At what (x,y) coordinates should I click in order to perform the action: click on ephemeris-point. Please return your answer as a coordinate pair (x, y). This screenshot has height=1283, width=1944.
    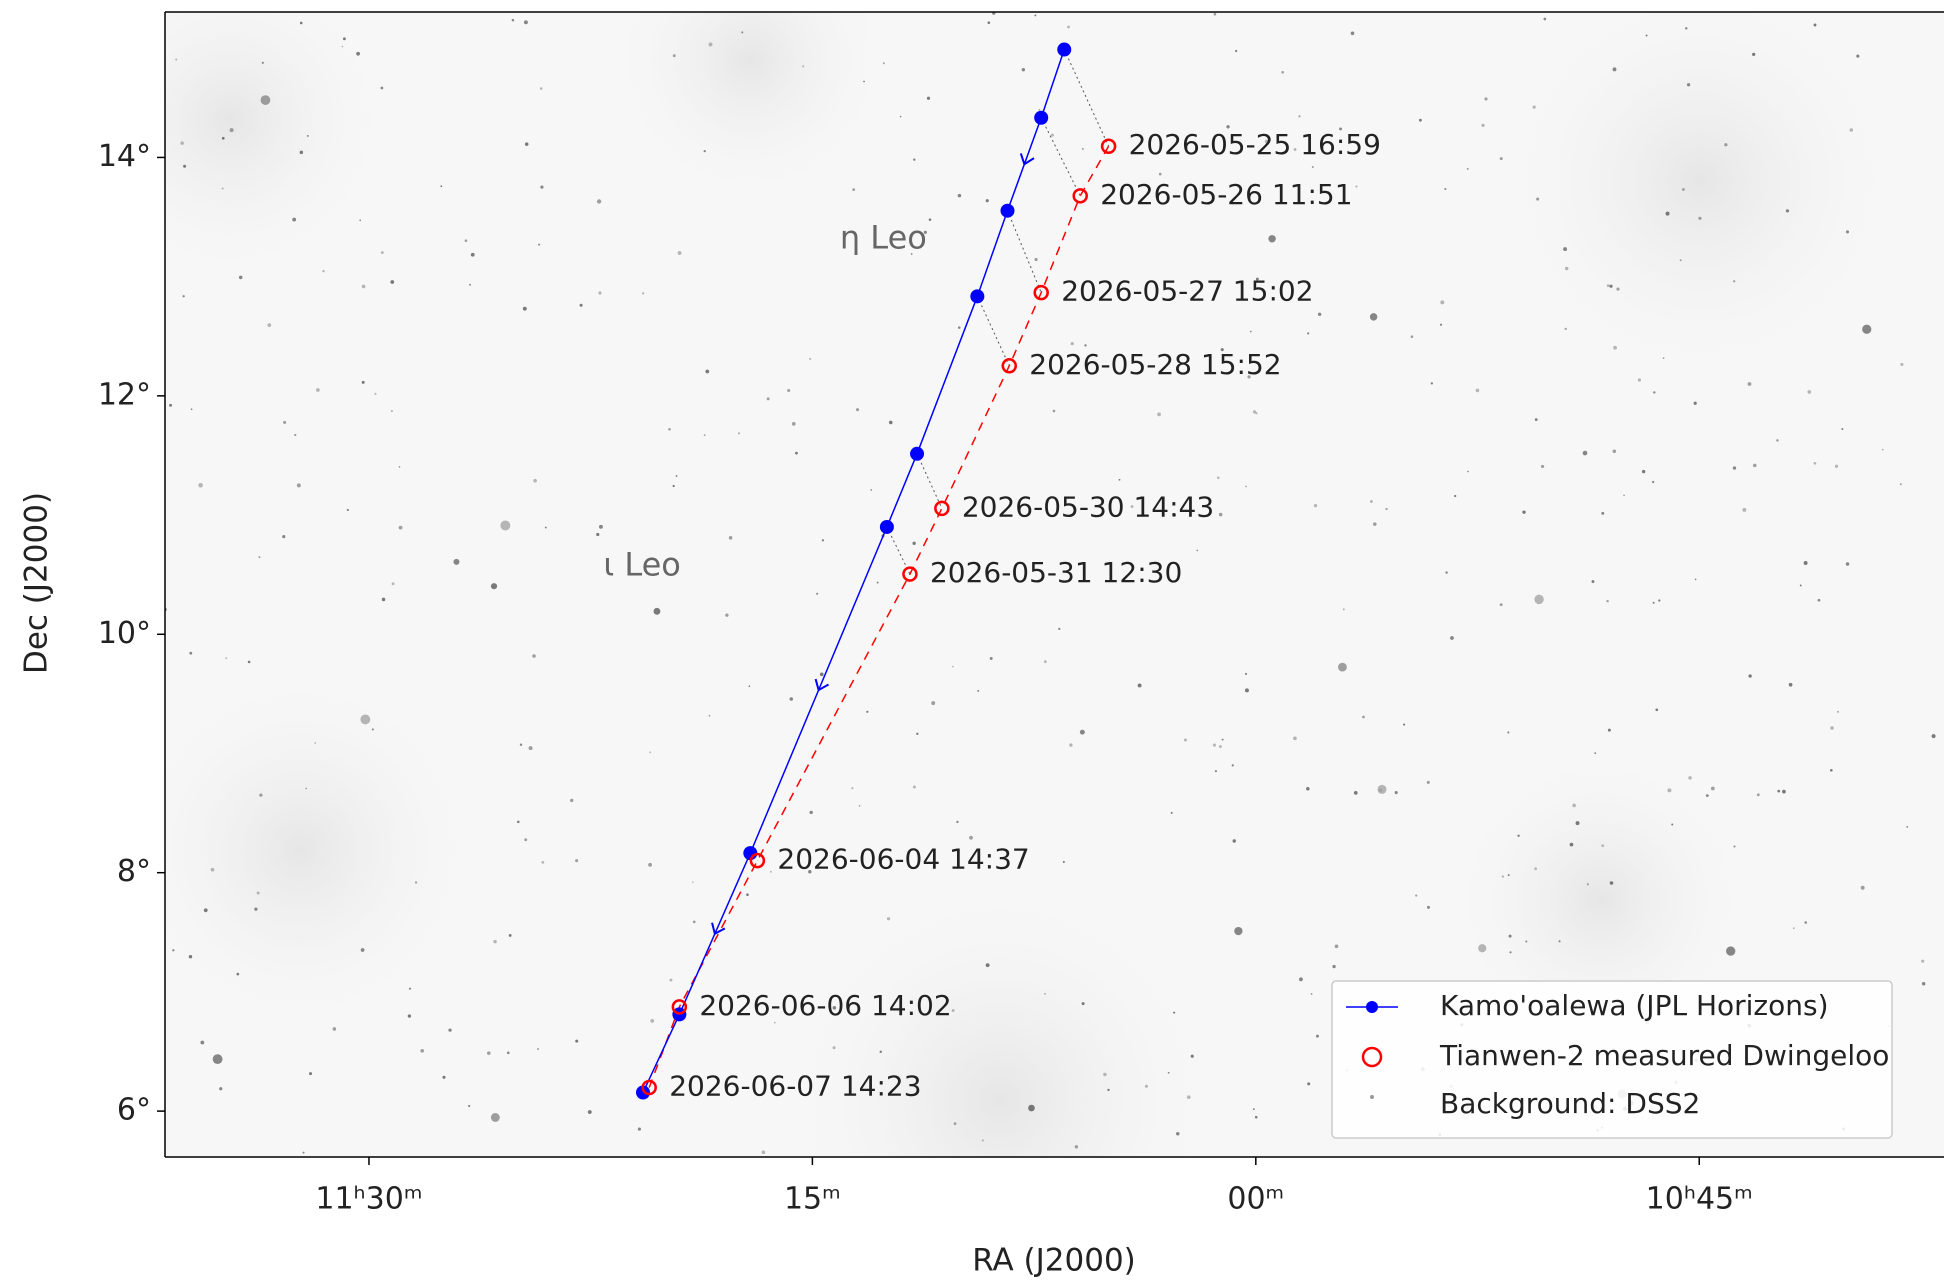
    Looking at the image, I should click on (1007, 210).